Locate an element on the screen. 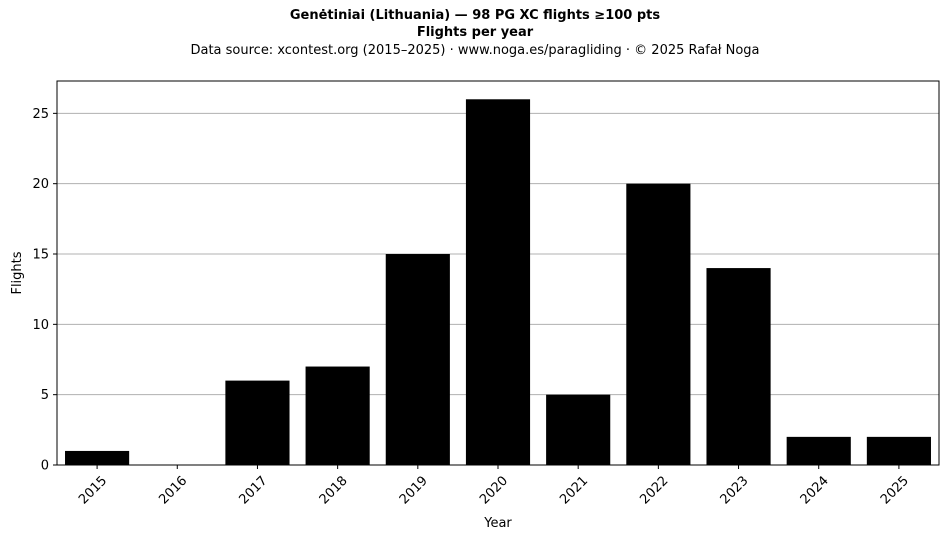  x-tick-label: 2021 is located at coordinates (574, 490).